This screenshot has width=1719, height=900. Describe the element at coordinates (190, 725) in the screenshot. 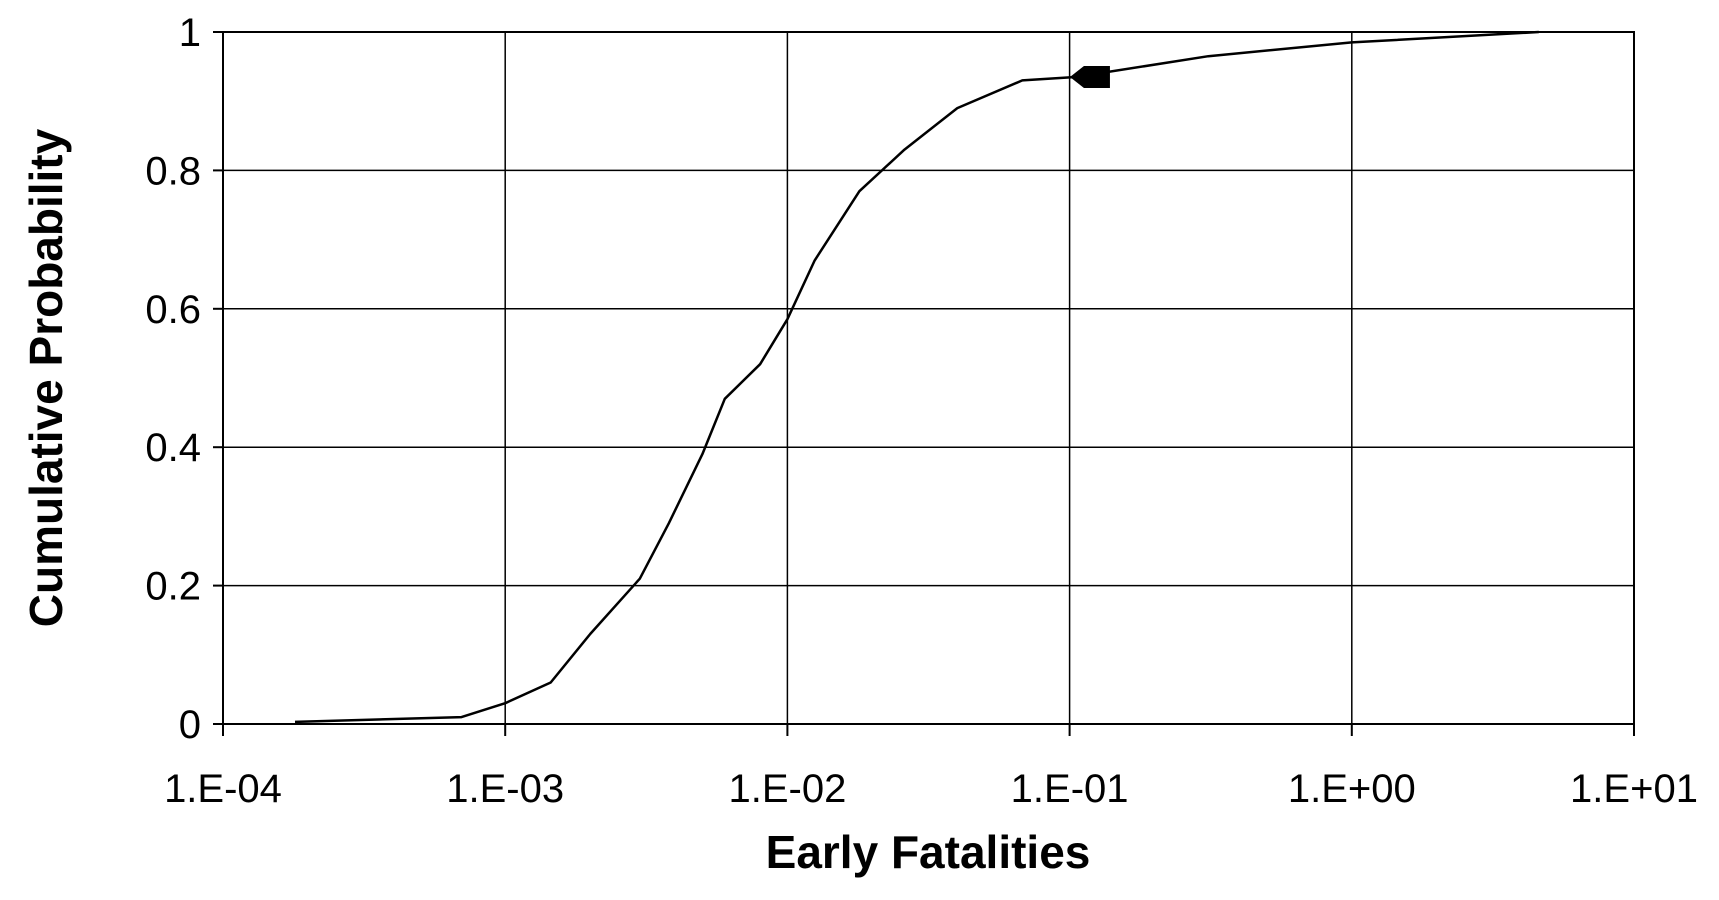

I see `y-tick-label: 0` at that location.